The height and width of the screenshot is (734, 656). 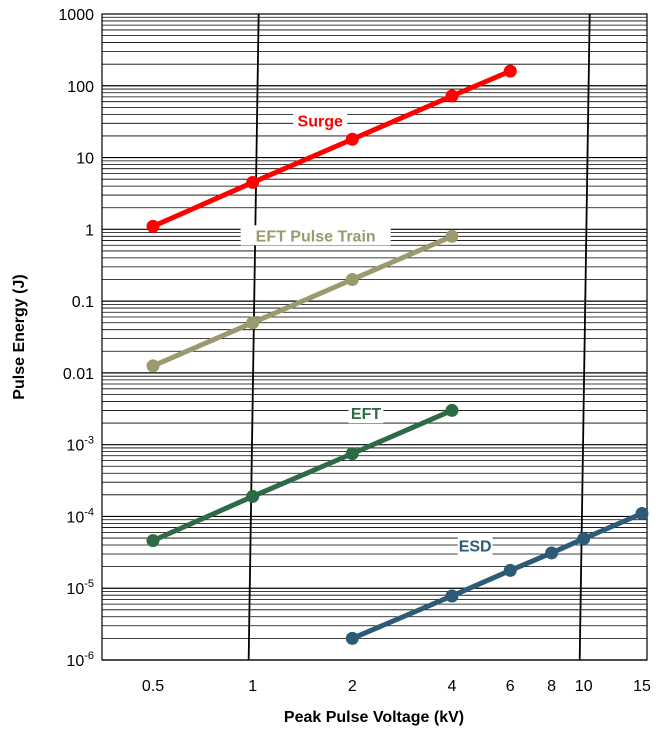 What do you see at coordinates (510, 686) in the screenshot?
I see `x-tick-label: 6` at bounding box center [510, 686].